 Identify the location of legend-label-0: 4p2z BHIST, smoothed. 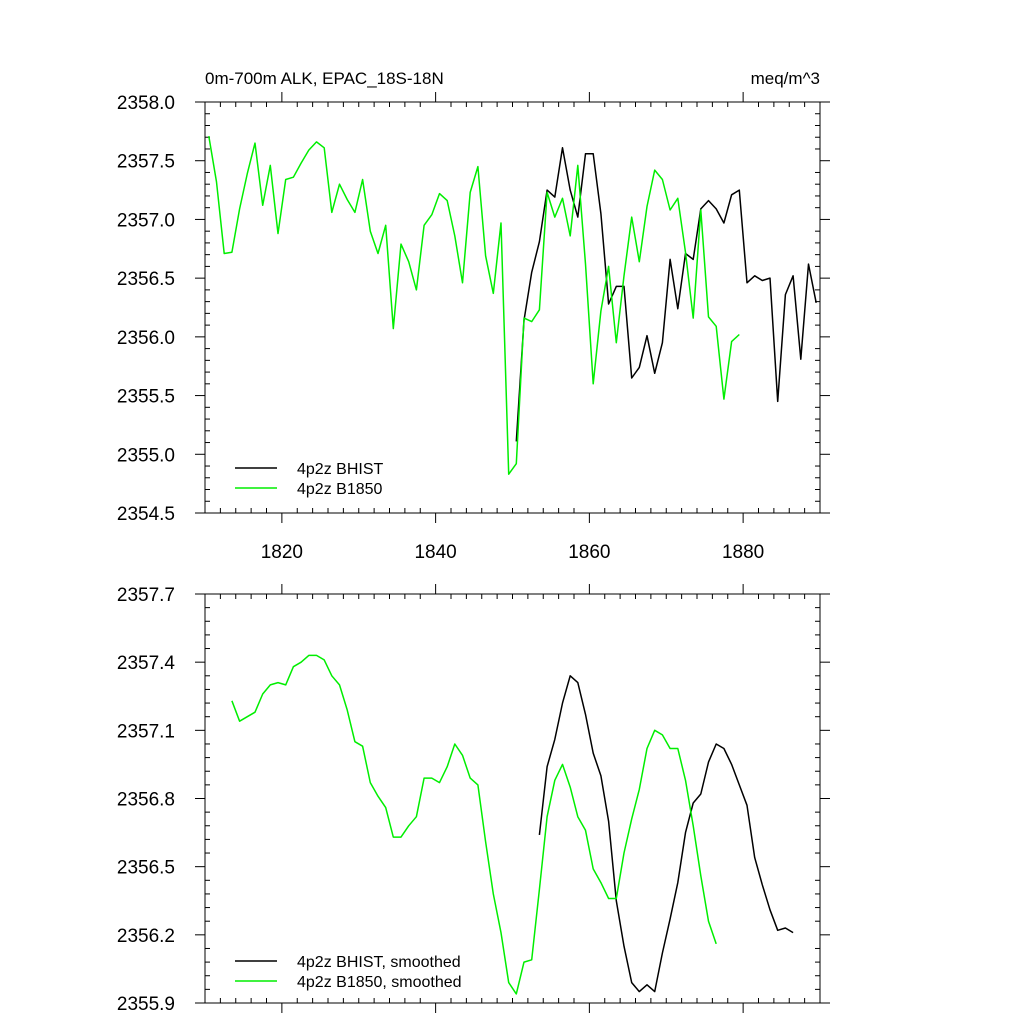
(379, 962).